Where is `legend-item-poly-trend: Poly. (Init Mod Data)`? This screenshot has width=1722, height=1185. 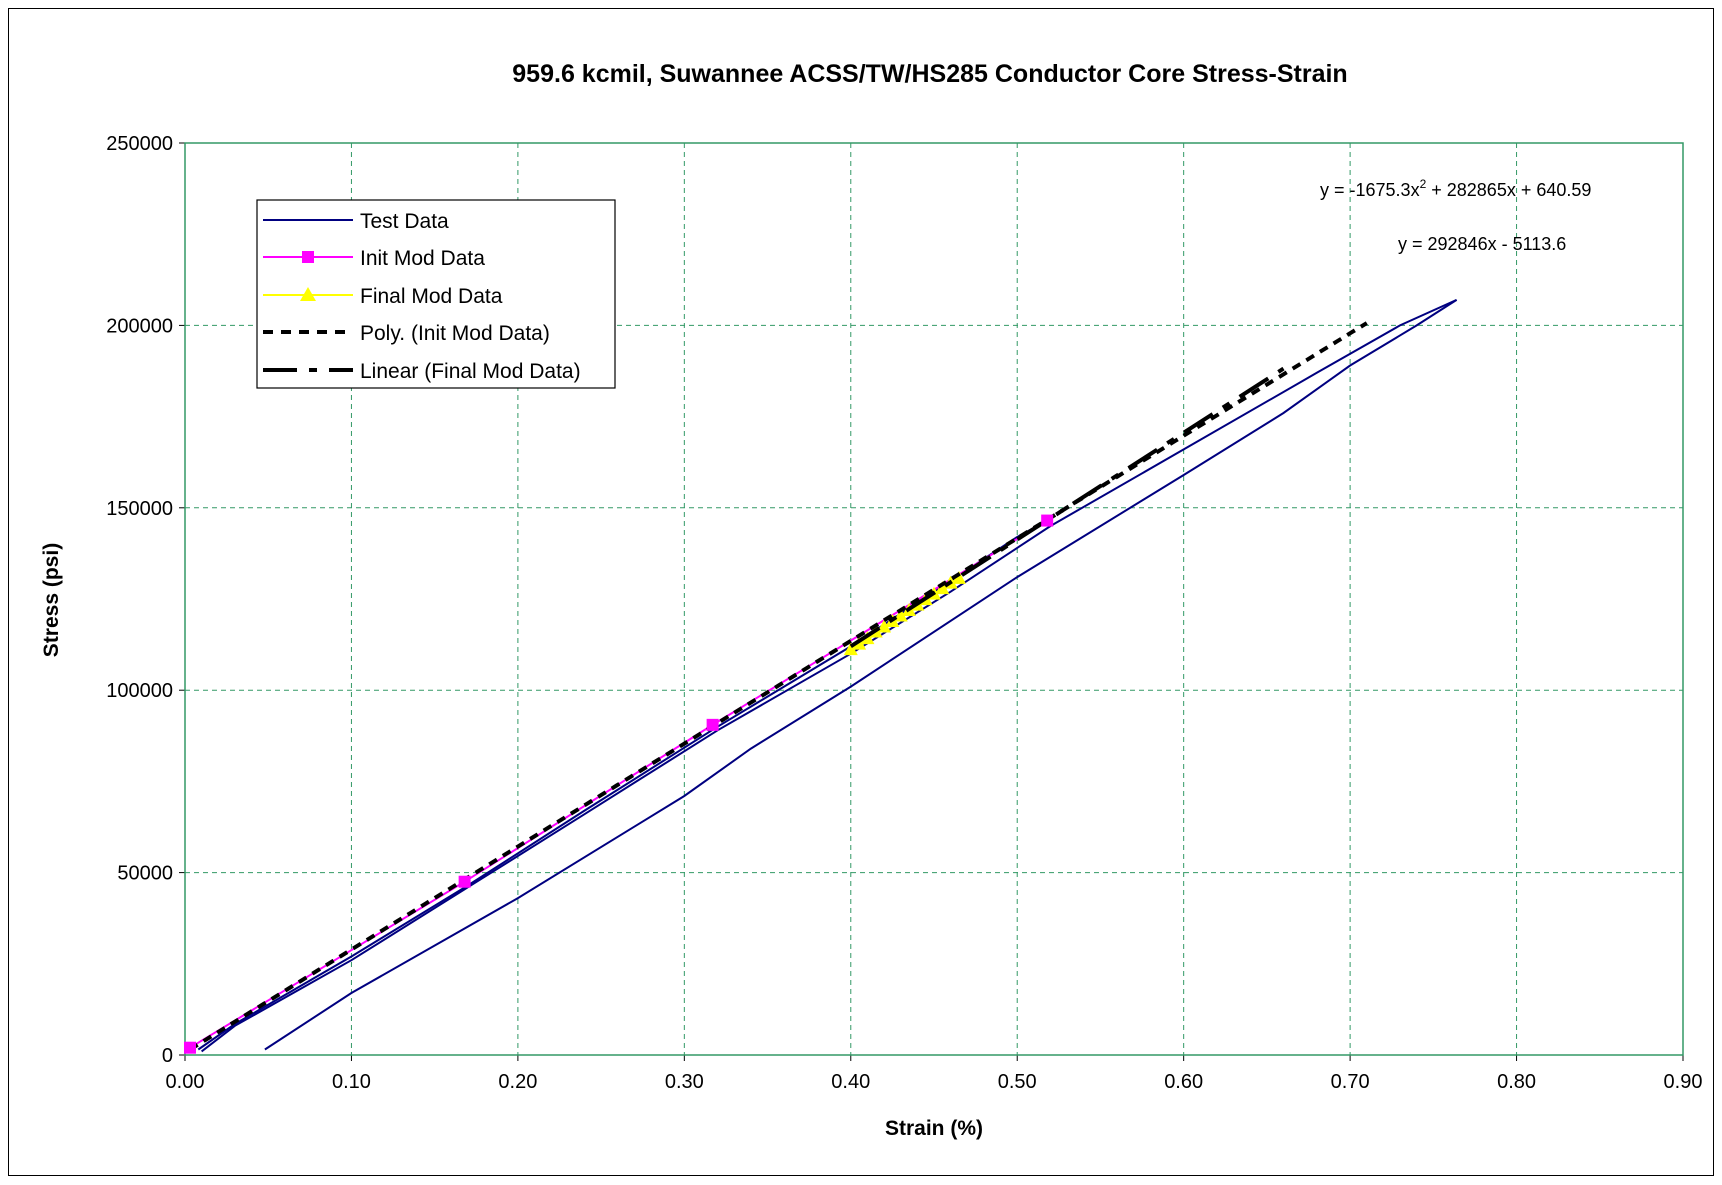 legend-item-poly-trend: Poly. (Init Mod Data) is located at coordinates (406, 333).